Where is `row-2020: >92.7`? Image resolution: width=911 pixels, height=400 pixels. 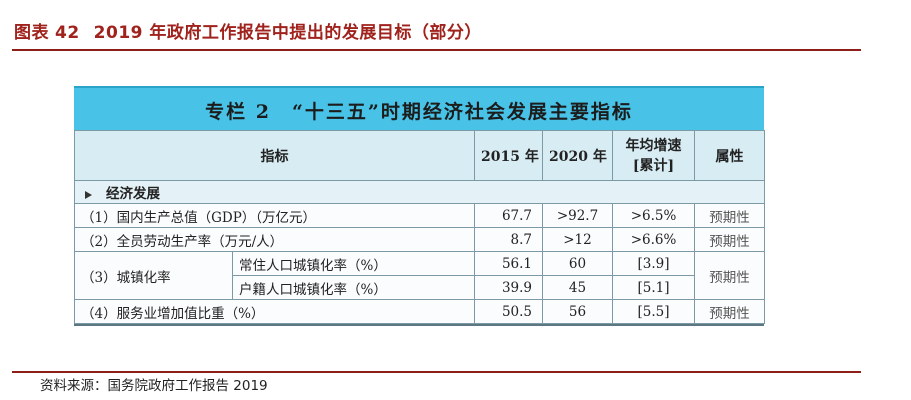
row-2020: >92.7 is located at coordinates (577, 215).